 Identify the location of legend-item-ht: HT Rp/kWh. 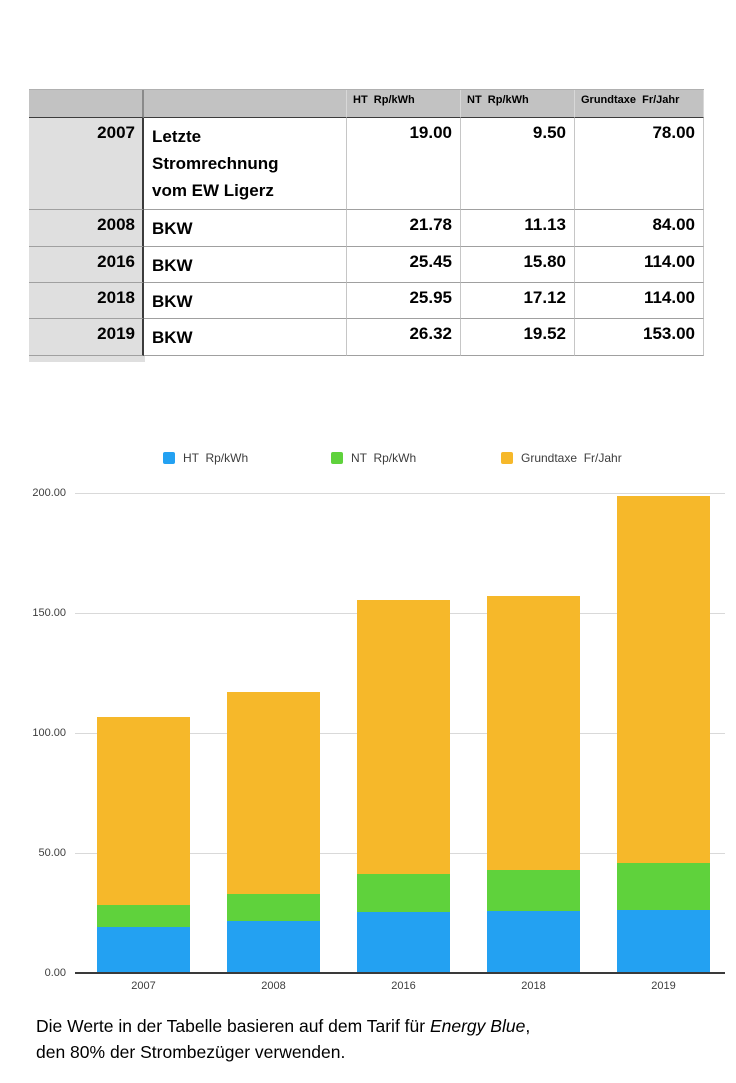
(205, 458).